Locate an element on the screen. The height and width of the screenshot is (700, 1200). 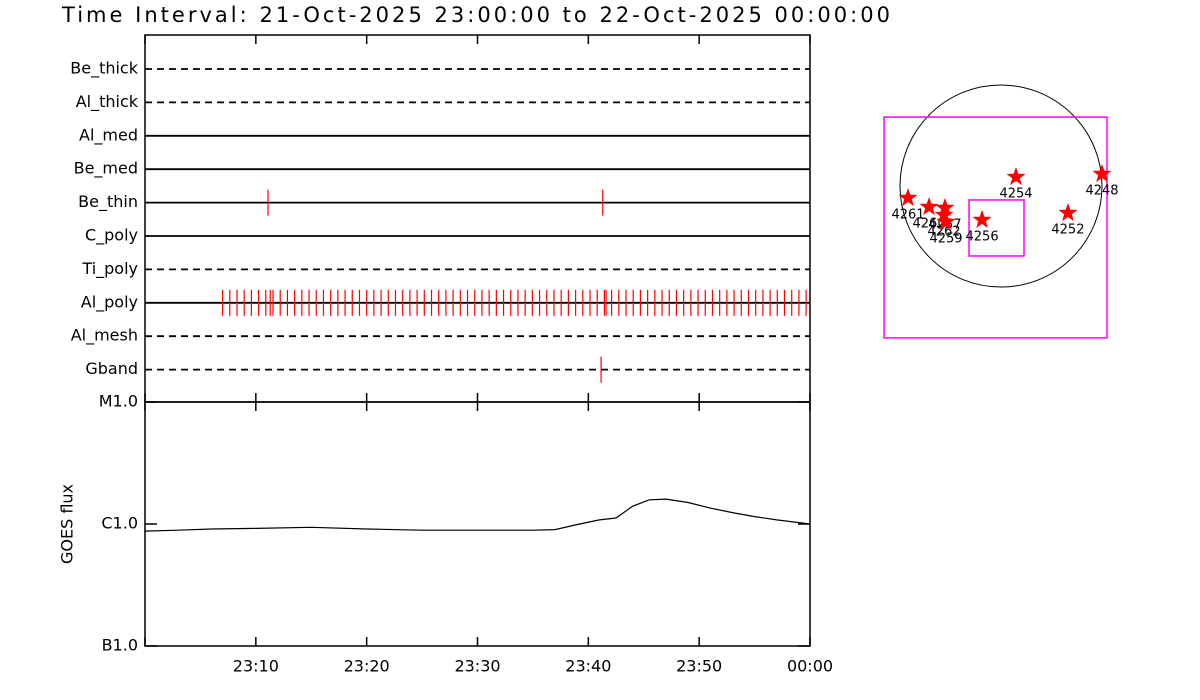
y-tick-label: C1.0 is located at coordinates (119, 523).